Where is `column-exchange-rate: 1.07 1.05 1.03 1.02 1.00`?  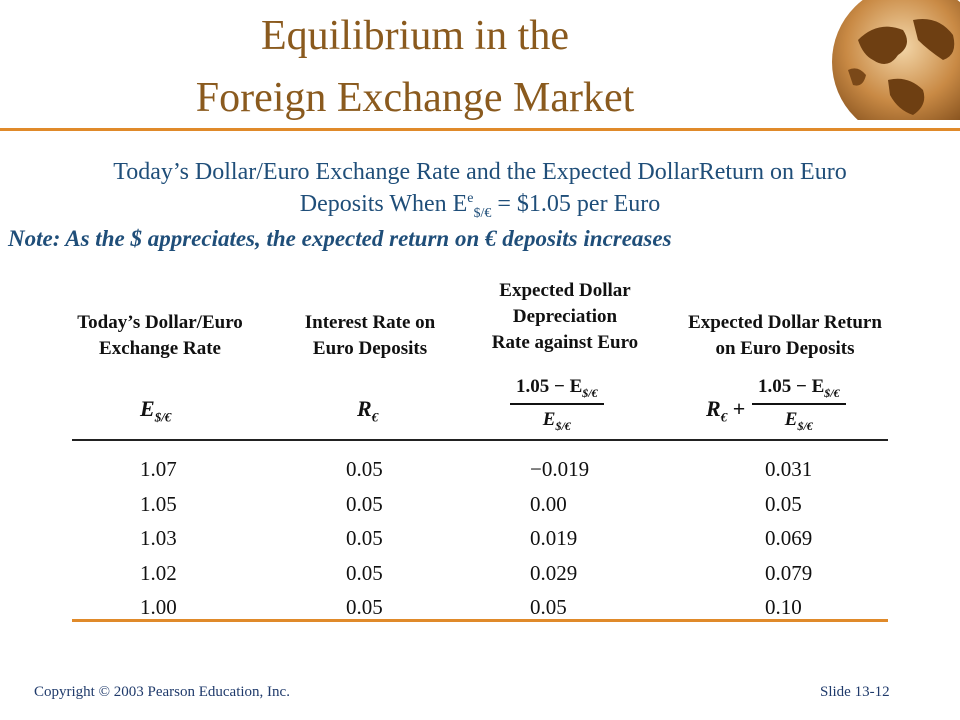 column-exchange-rate: 1.07 1.05 1.03 1.02 1.00 is located at coordinates (158, 538).